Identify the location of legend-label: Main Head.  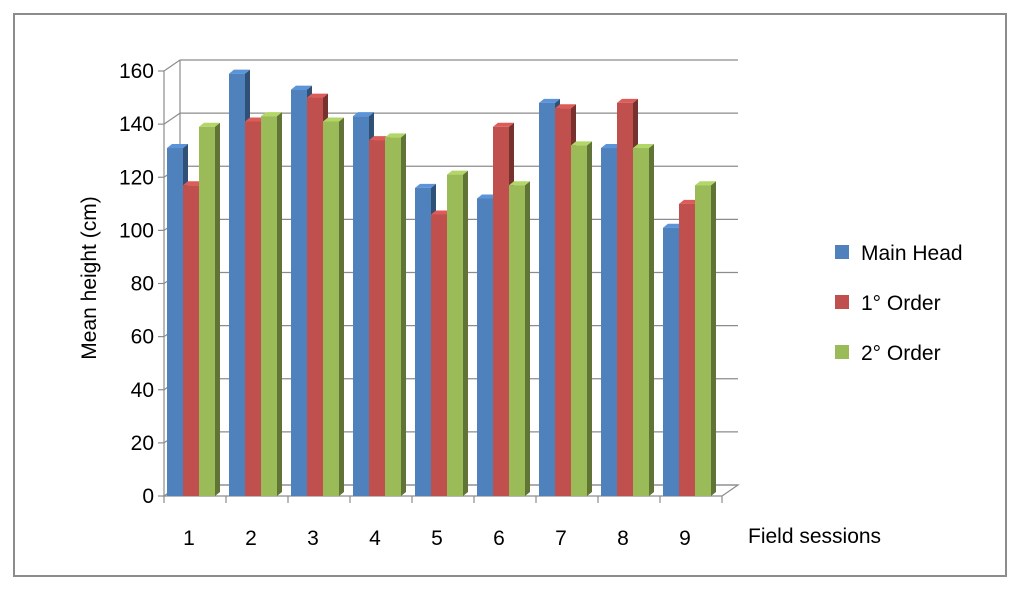
(912, 253).